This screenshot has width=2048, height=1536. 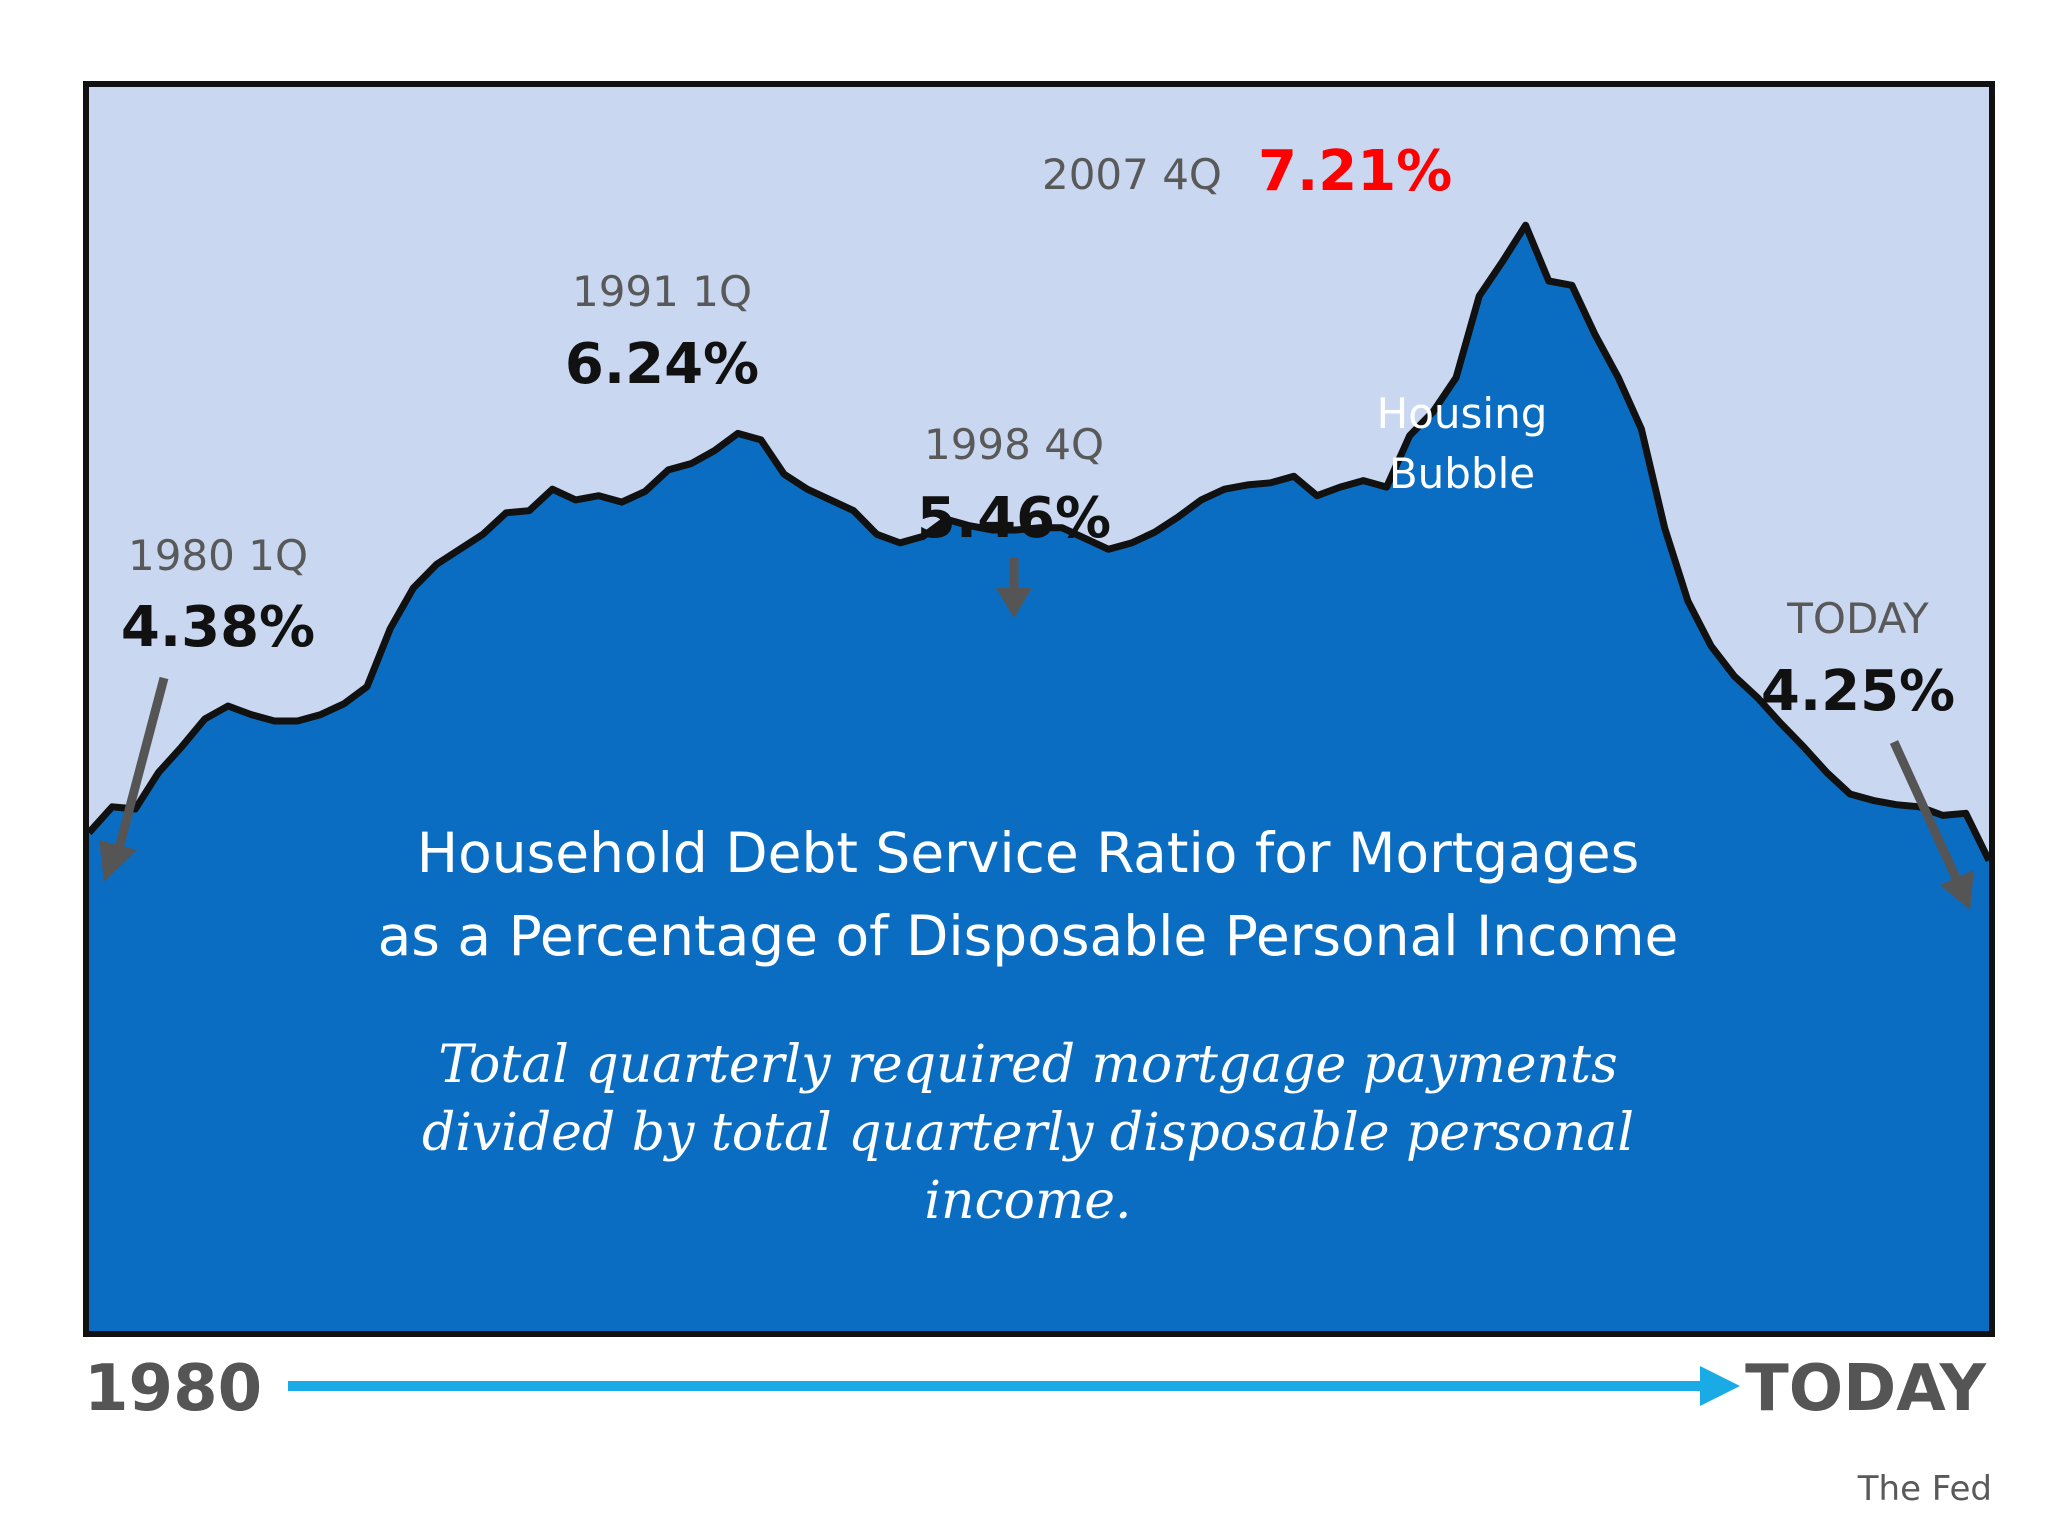 What do you see at coordinates (134, 779) in the screenshot?
I see `pointer-arrow-1980` at bounding box center [134, 779].